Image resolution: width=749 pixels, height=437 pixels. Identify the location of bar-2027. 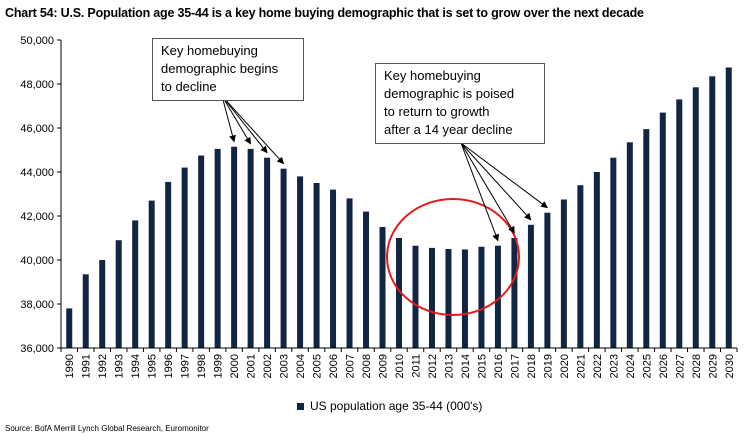
(679, 224).